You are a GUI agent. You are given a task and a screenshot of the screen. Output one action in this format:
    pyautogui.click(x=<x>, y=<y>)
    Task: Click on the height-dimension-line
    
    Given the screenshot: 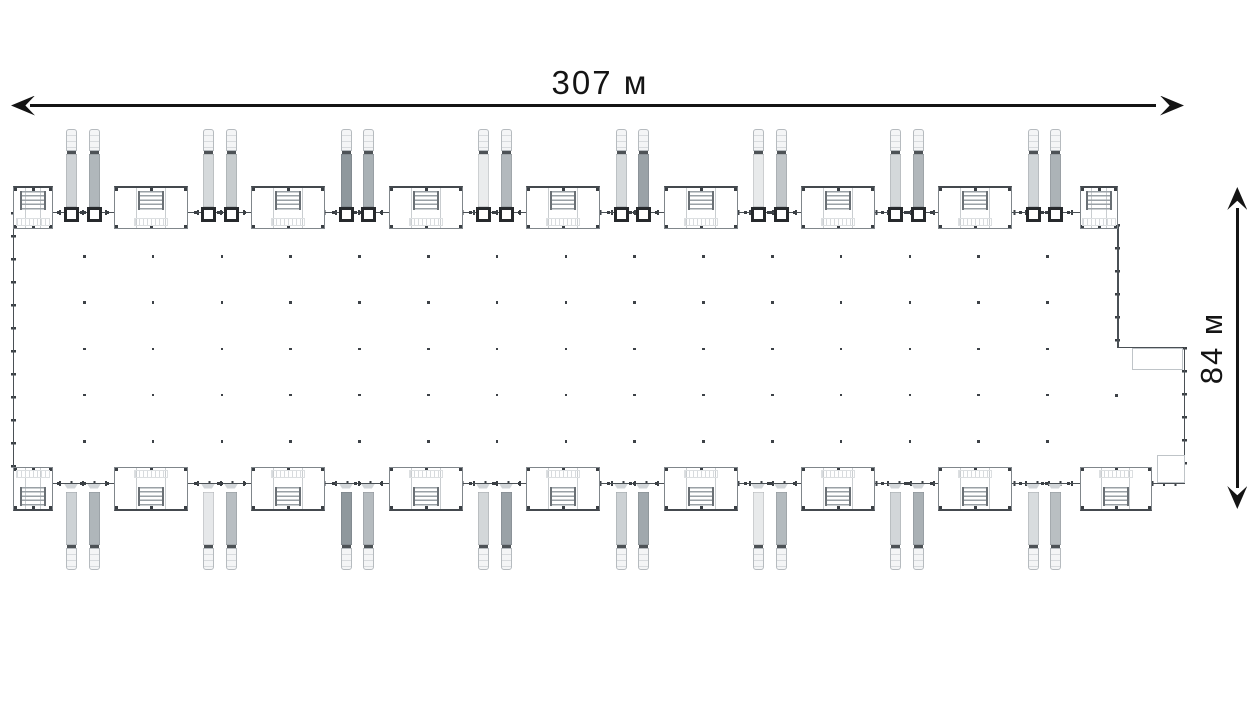 What is the action you would take?
    pyautogui.click(x=1237, y=348)
    